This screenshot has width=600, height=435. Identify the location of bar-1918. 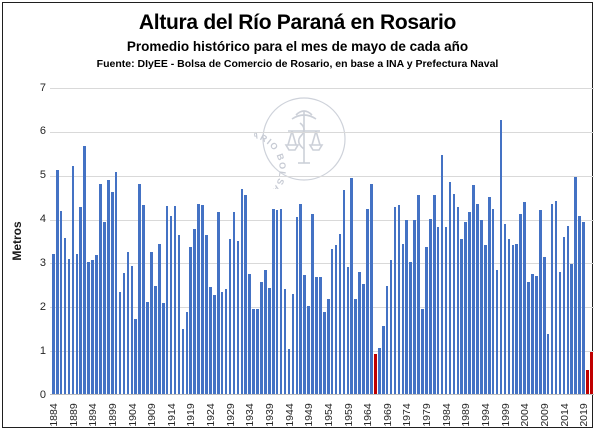
(187, 353).